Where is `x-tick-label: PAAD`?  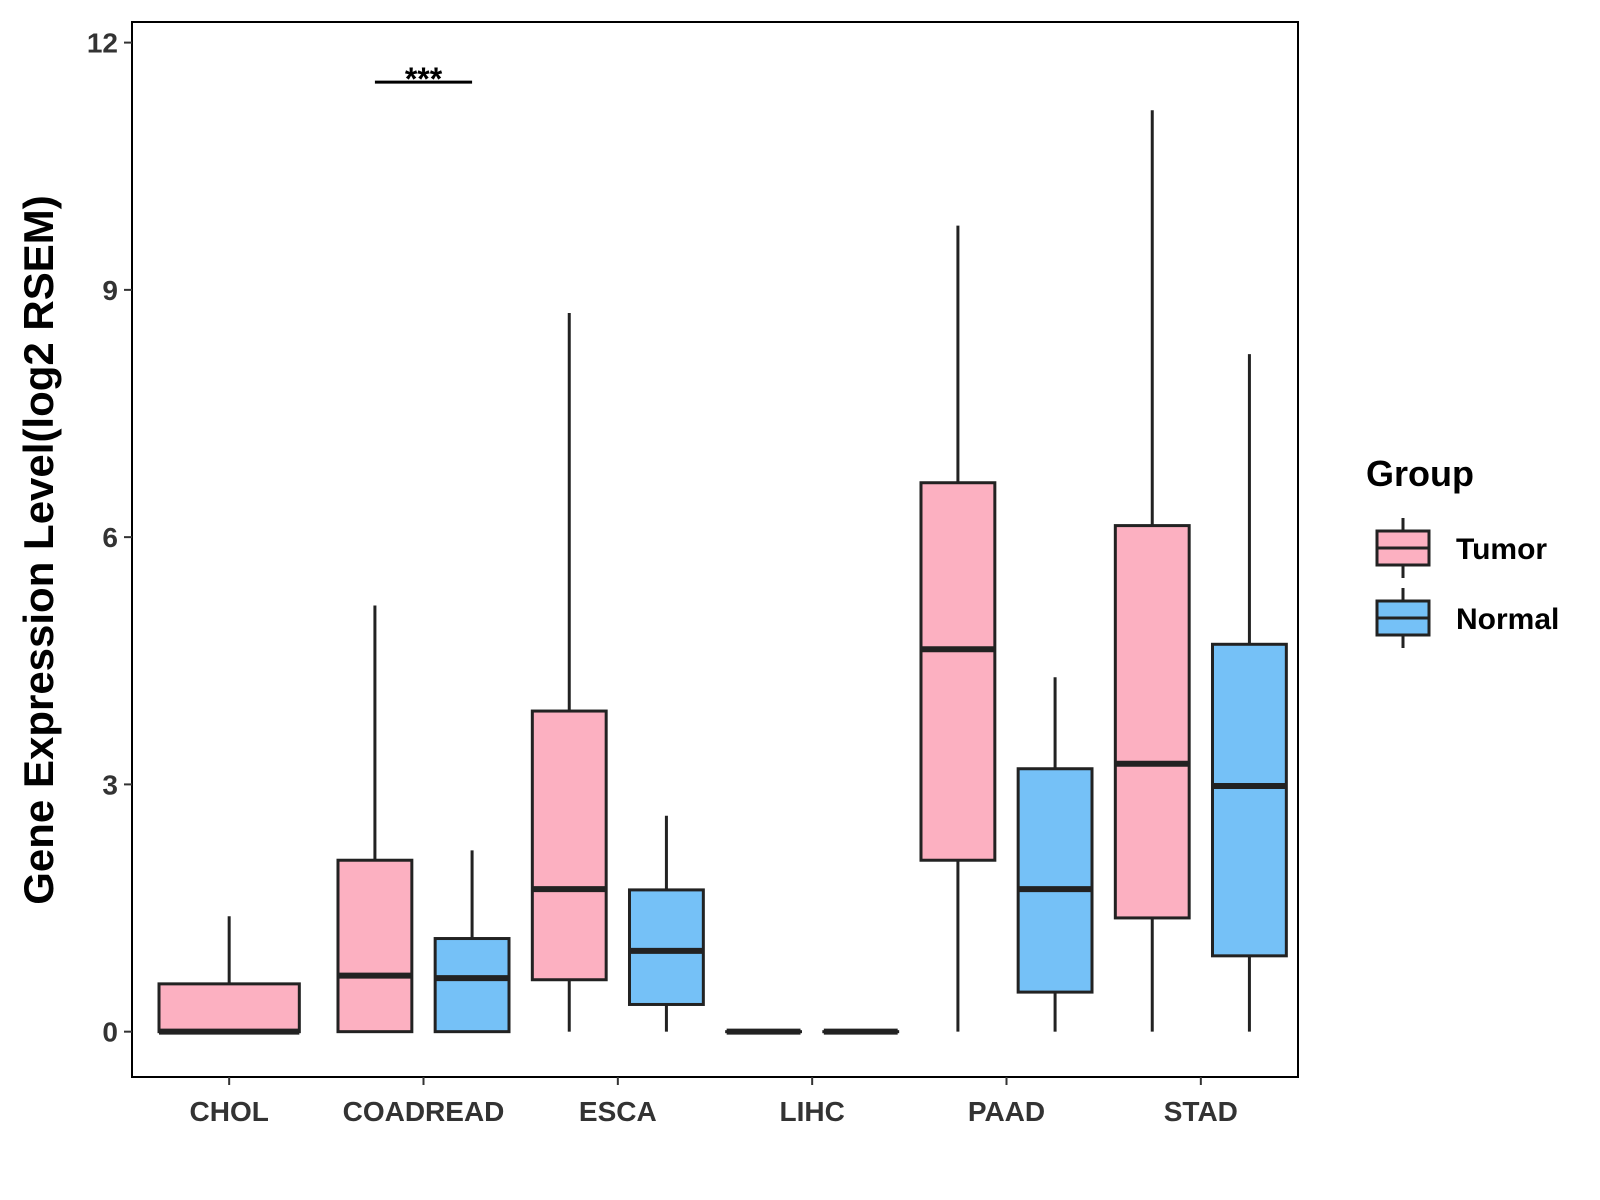
x-tick-label: PAAD is located at coordinates (1006, 1111).